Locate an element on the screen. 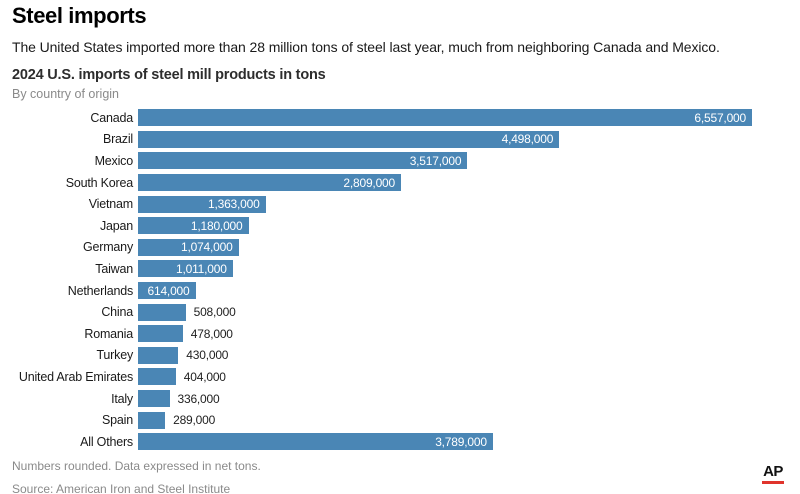  bar-track: 508,000 is located at coordinates (469, 312).